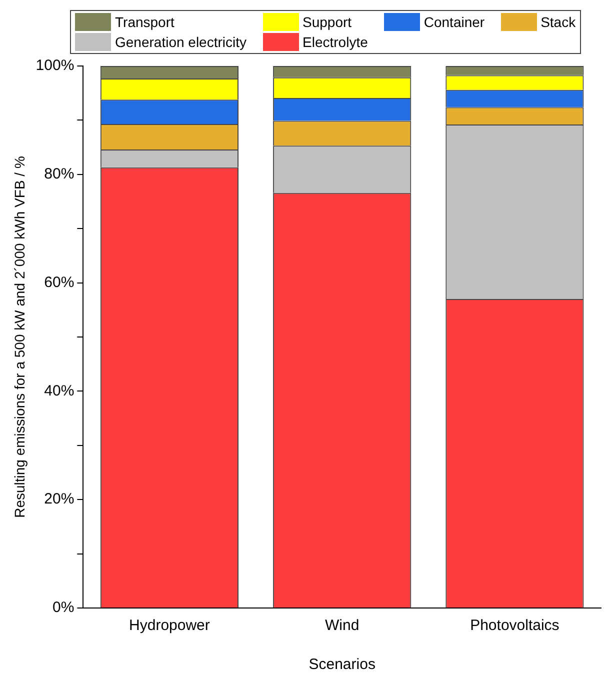  Describe the element at coordinates (558, 22) in the screenshot. I see `legend-label: Stack` at that location.